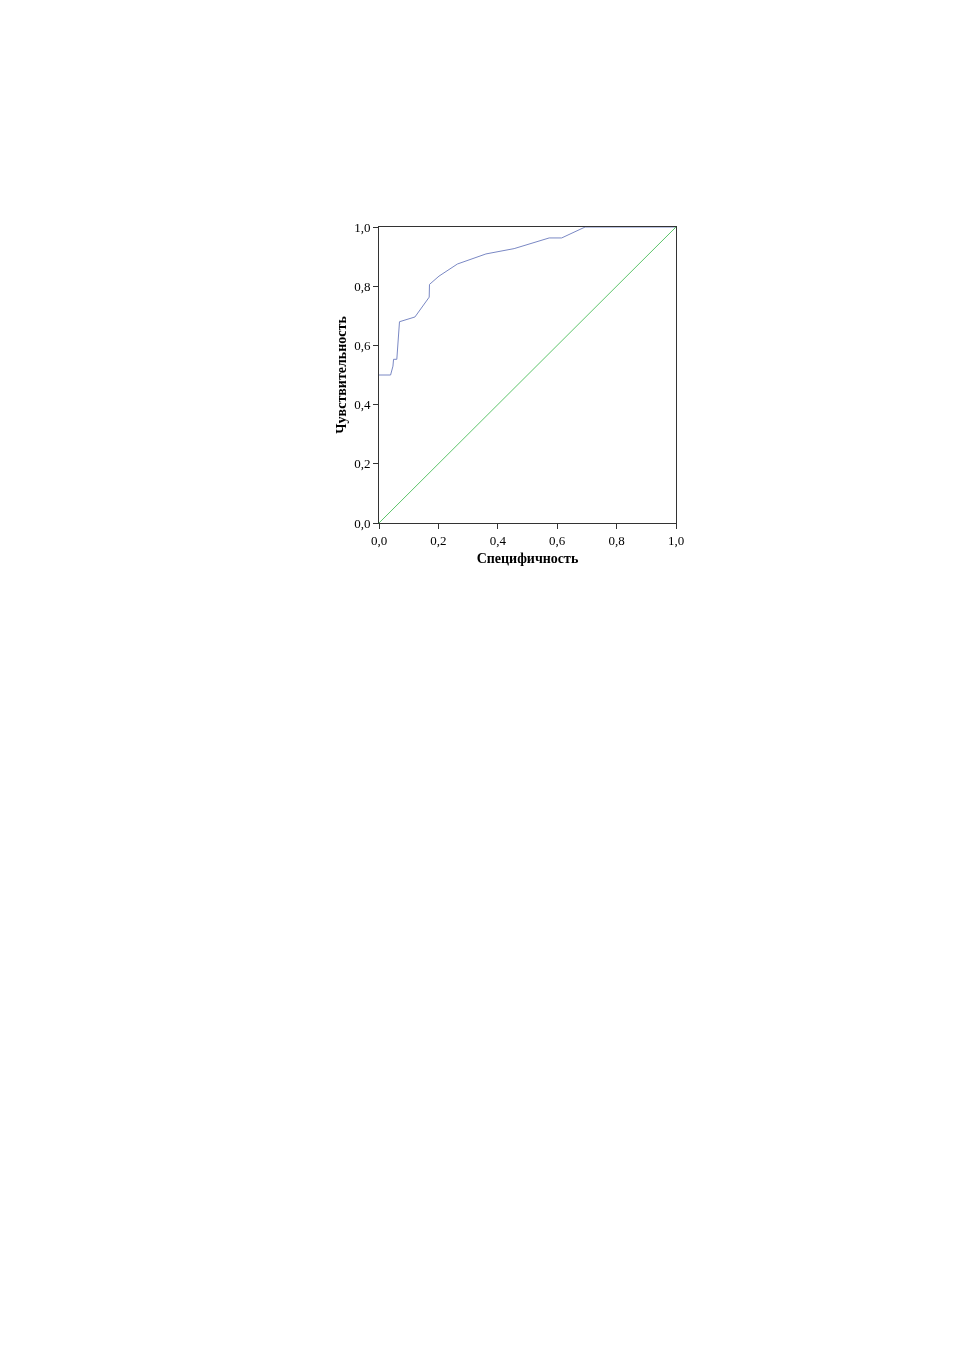 Image resolution: width=954 pixels, height=1350 pixels. I want to click on y-axis-title: Чувствительность, so click(341, 374).